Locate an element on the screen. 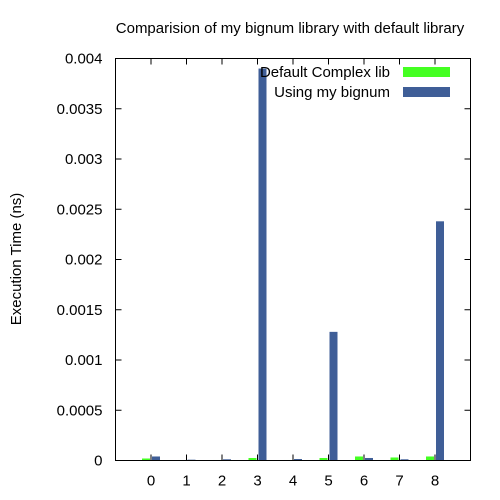  y-tick-label: 0.0025 is located at coordinates (80, 209).